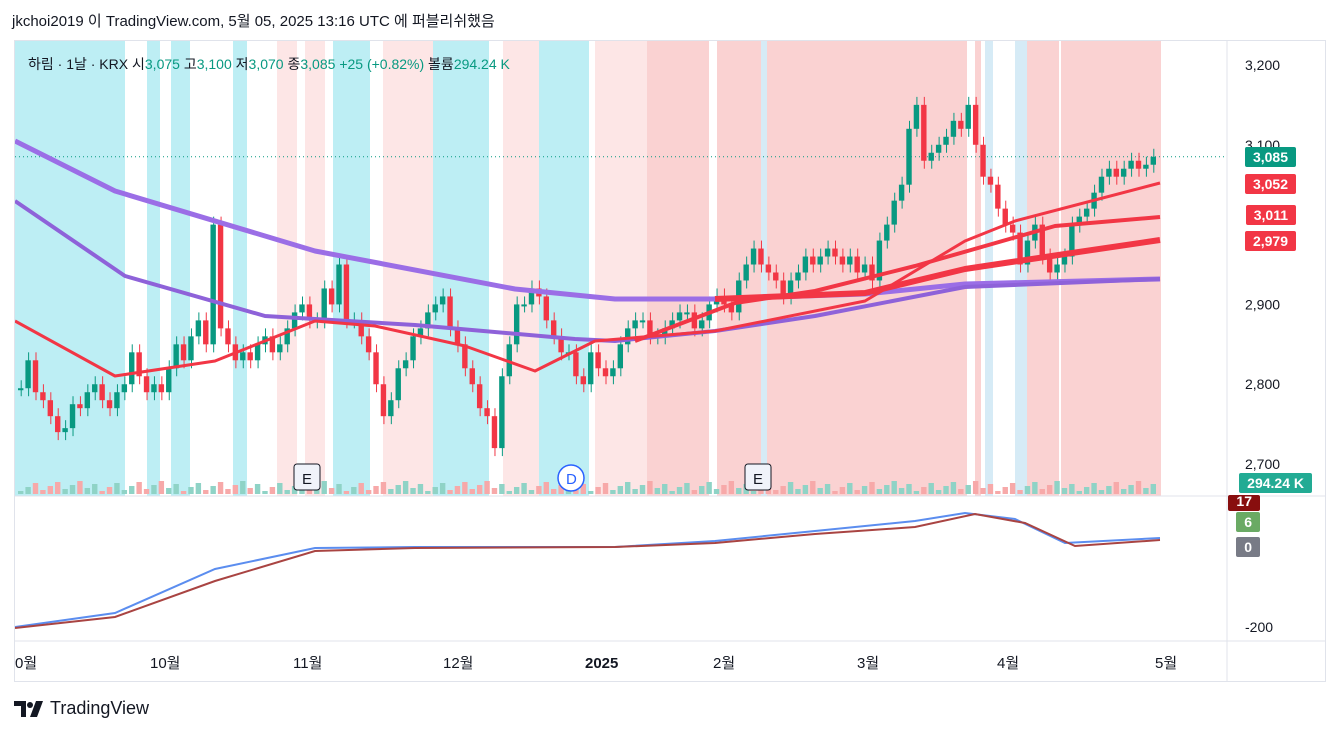 The image size is (1341, 735). What do you see at coordinates (868, 663) in the screenshot?
I see `time-tick-label: 3월` at bounding box center [868, 663].